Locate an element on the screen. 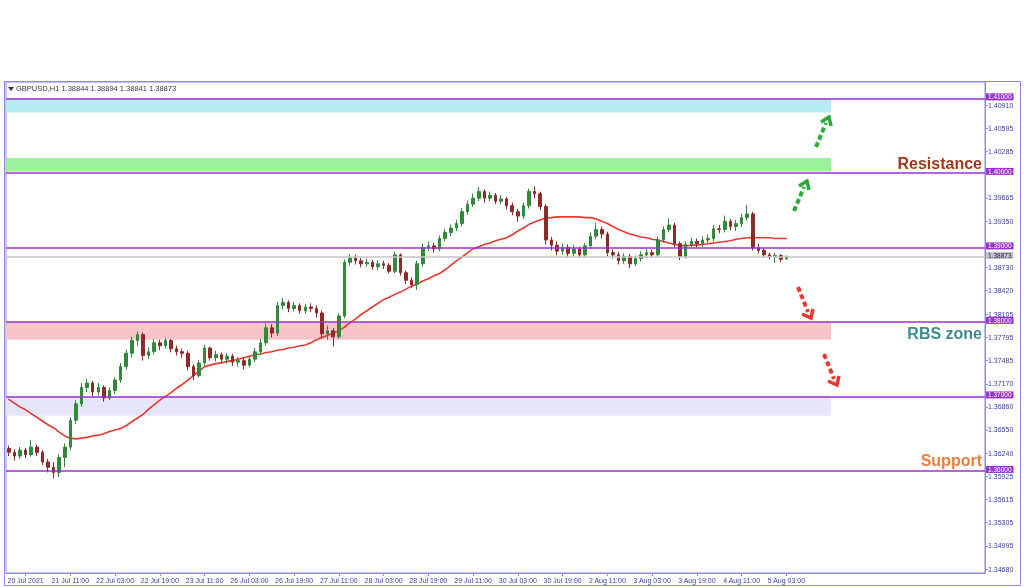  text: Support is located at coordinates (951, 460).